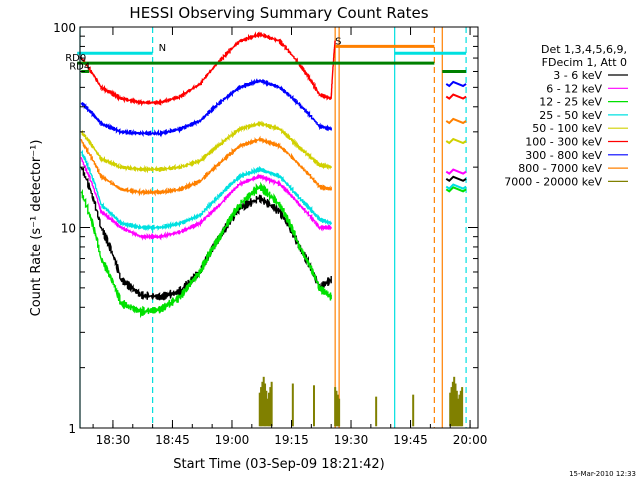 The height and width of the screenshot is (480, 640). Describe the element at coordinates (563, 142) in the screenshot. I see `legend-label-100-300-kev: 100 - 300 keV` at that location.